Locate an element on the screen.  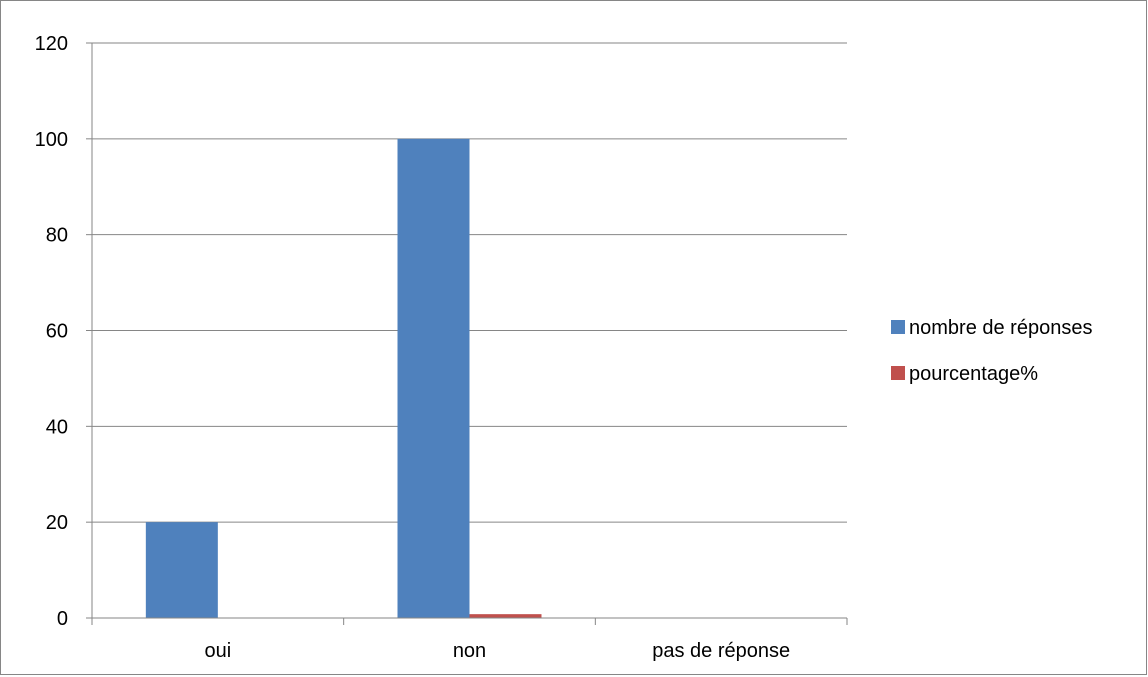
y-tick-label: 40 is located at coordinates (57, 427).